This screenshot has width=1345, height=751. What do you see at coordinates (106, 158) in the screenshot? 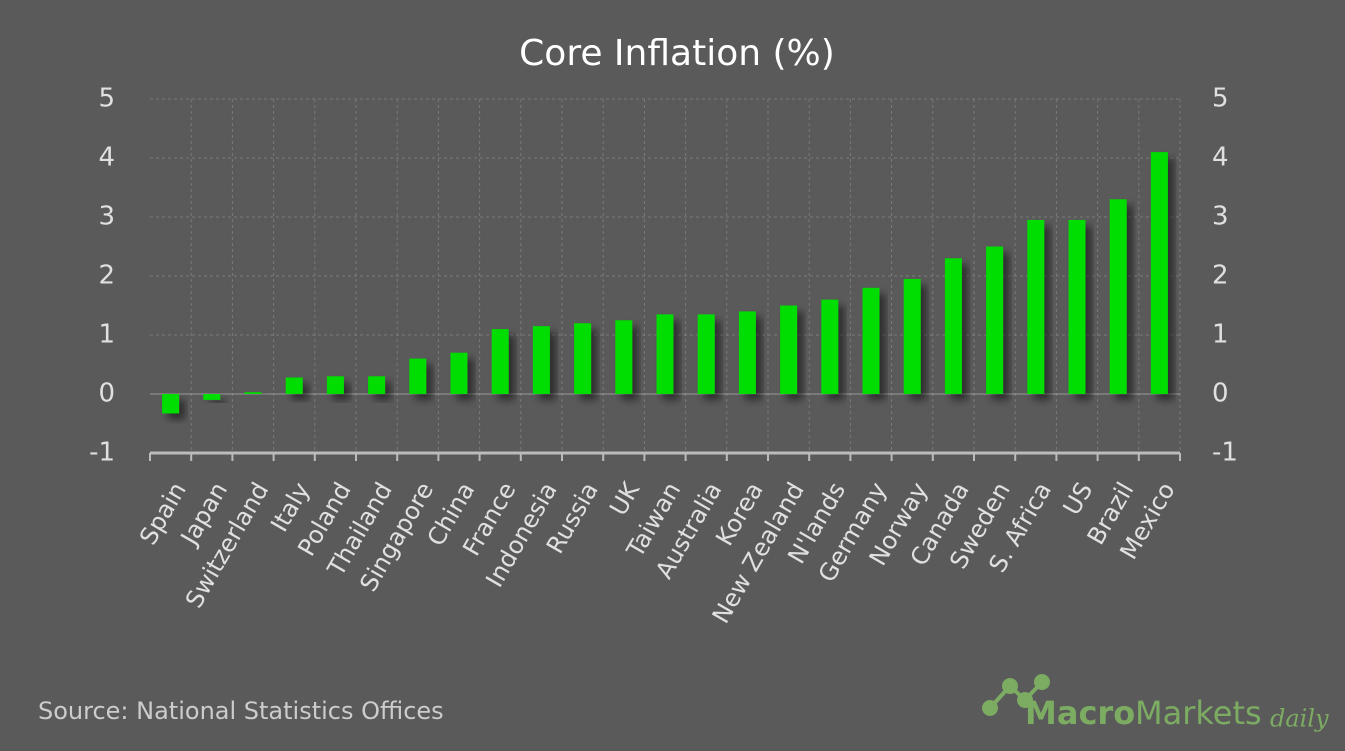
I see `y-tick-label: 4` at bounding box center [106, 158].